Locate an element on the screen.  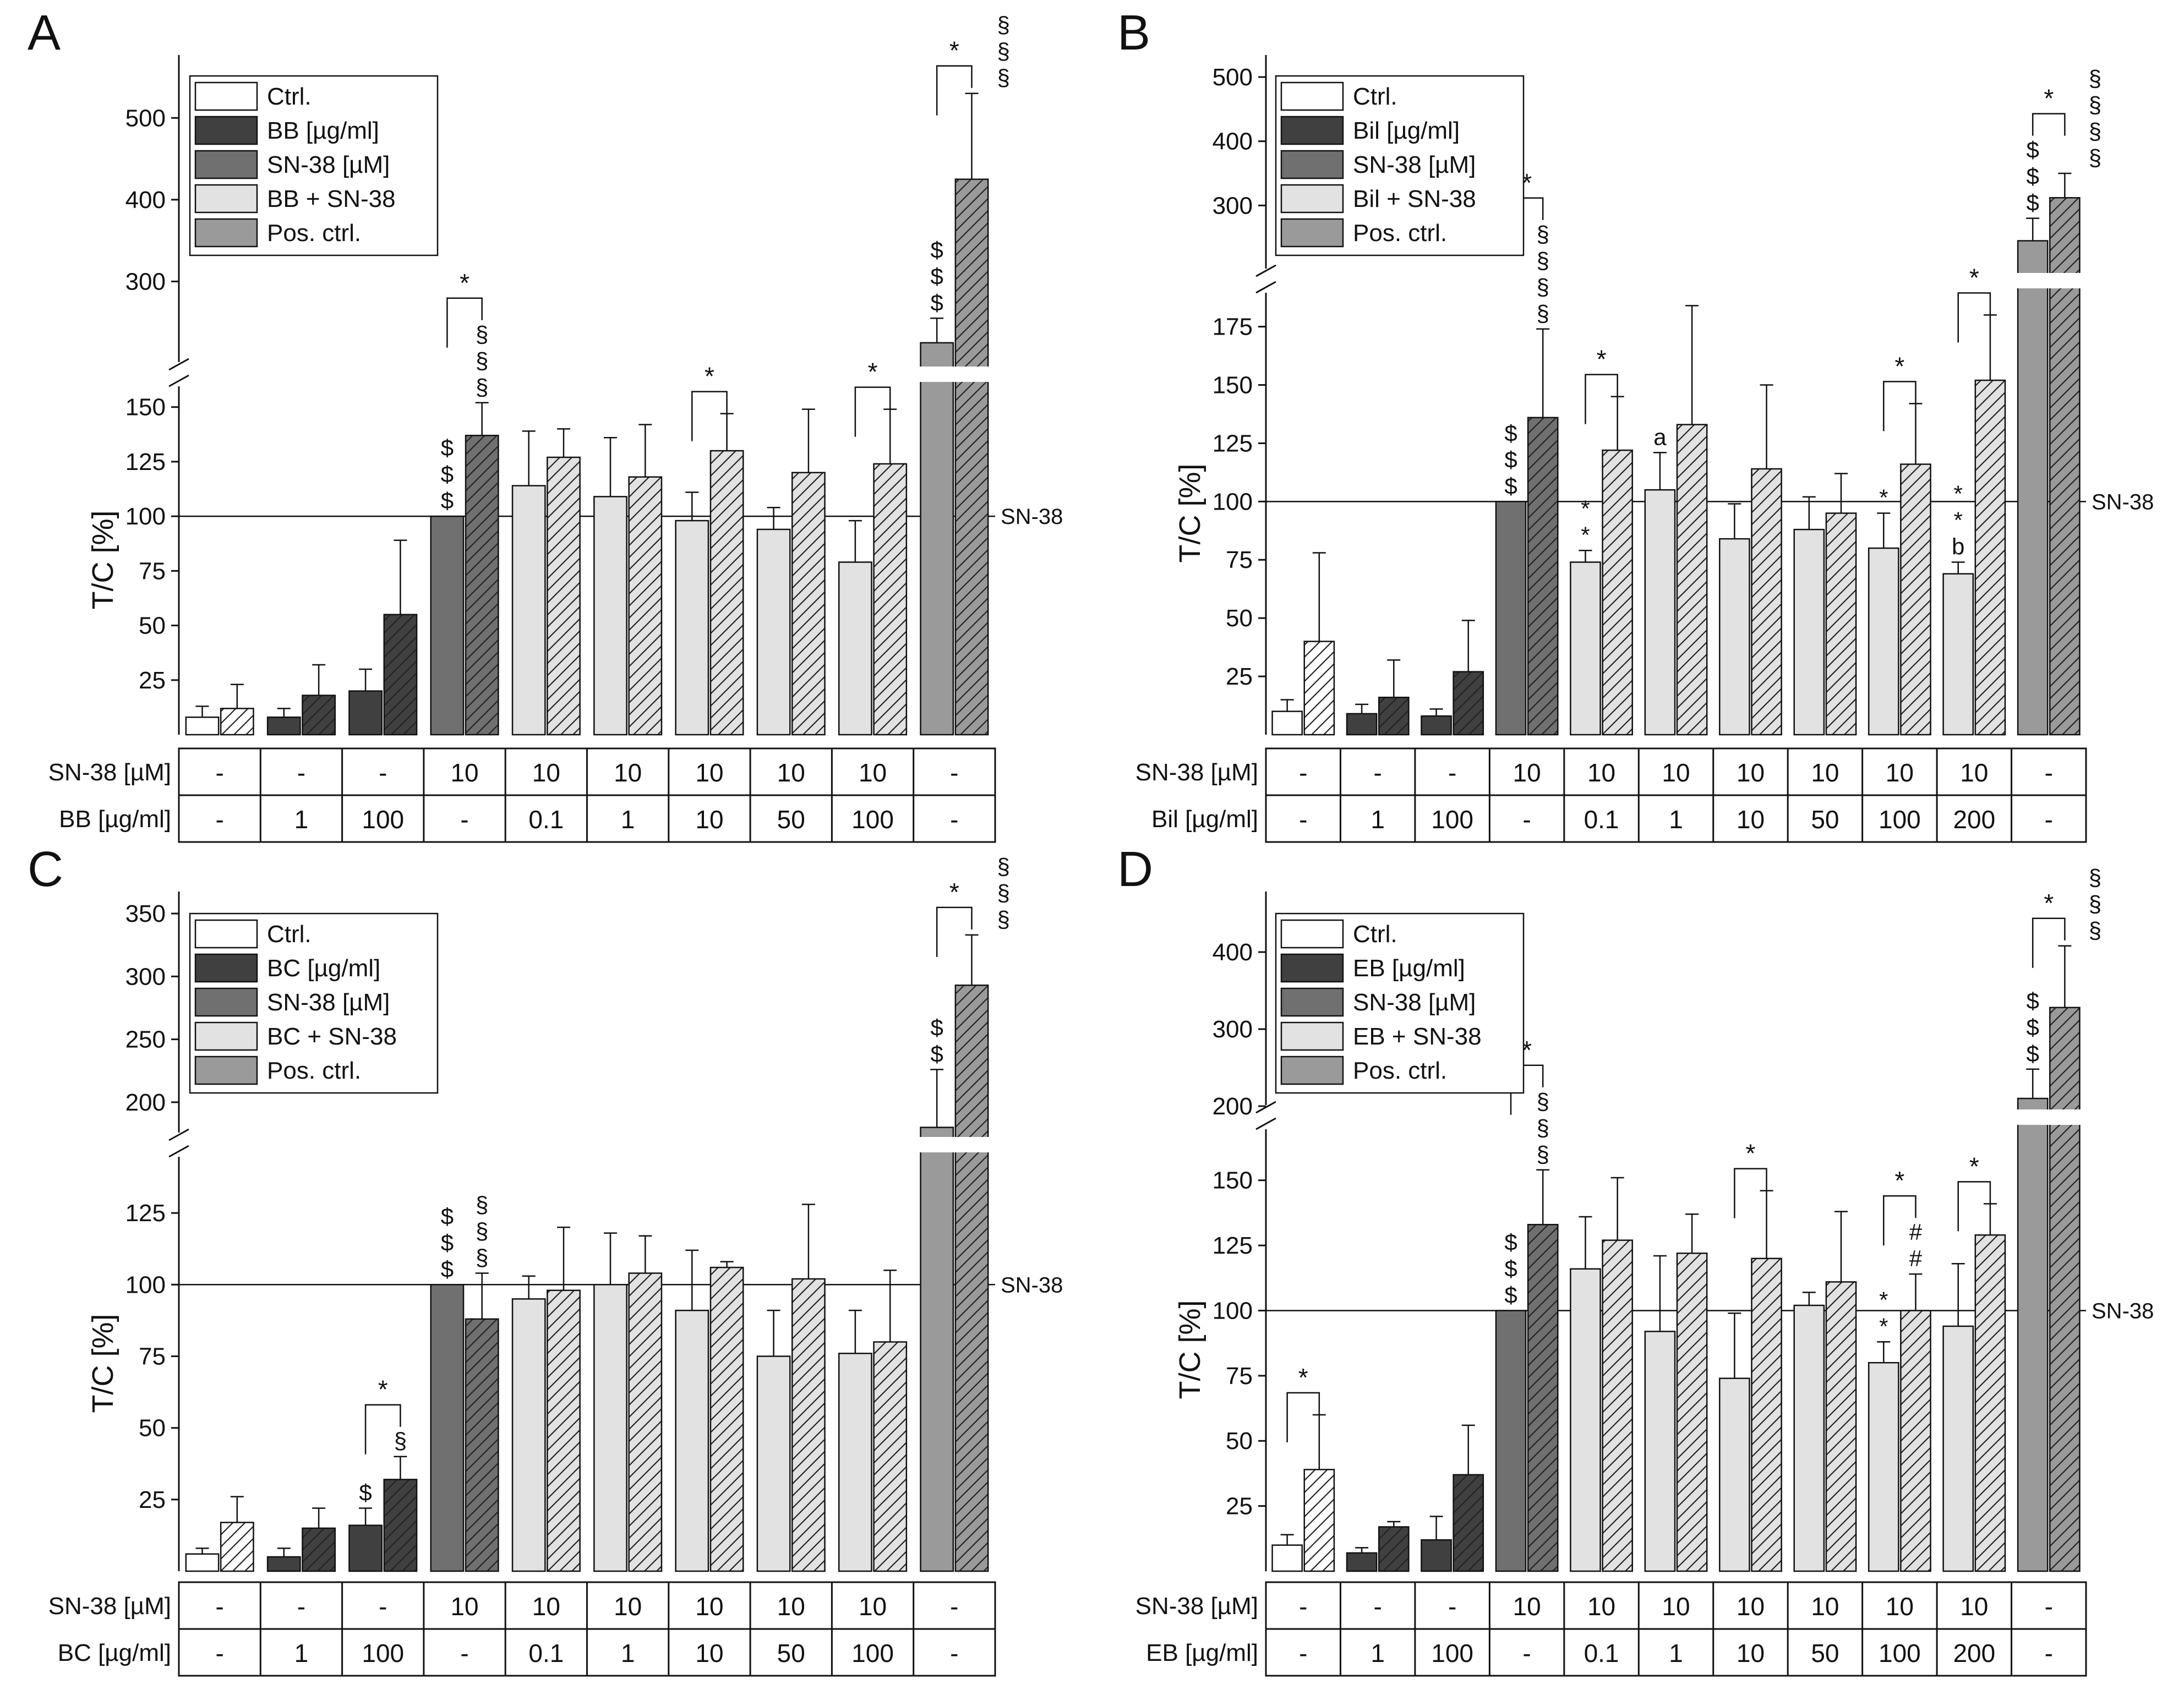
y-tick-label: 300 is located at coordinates (1233, 206).